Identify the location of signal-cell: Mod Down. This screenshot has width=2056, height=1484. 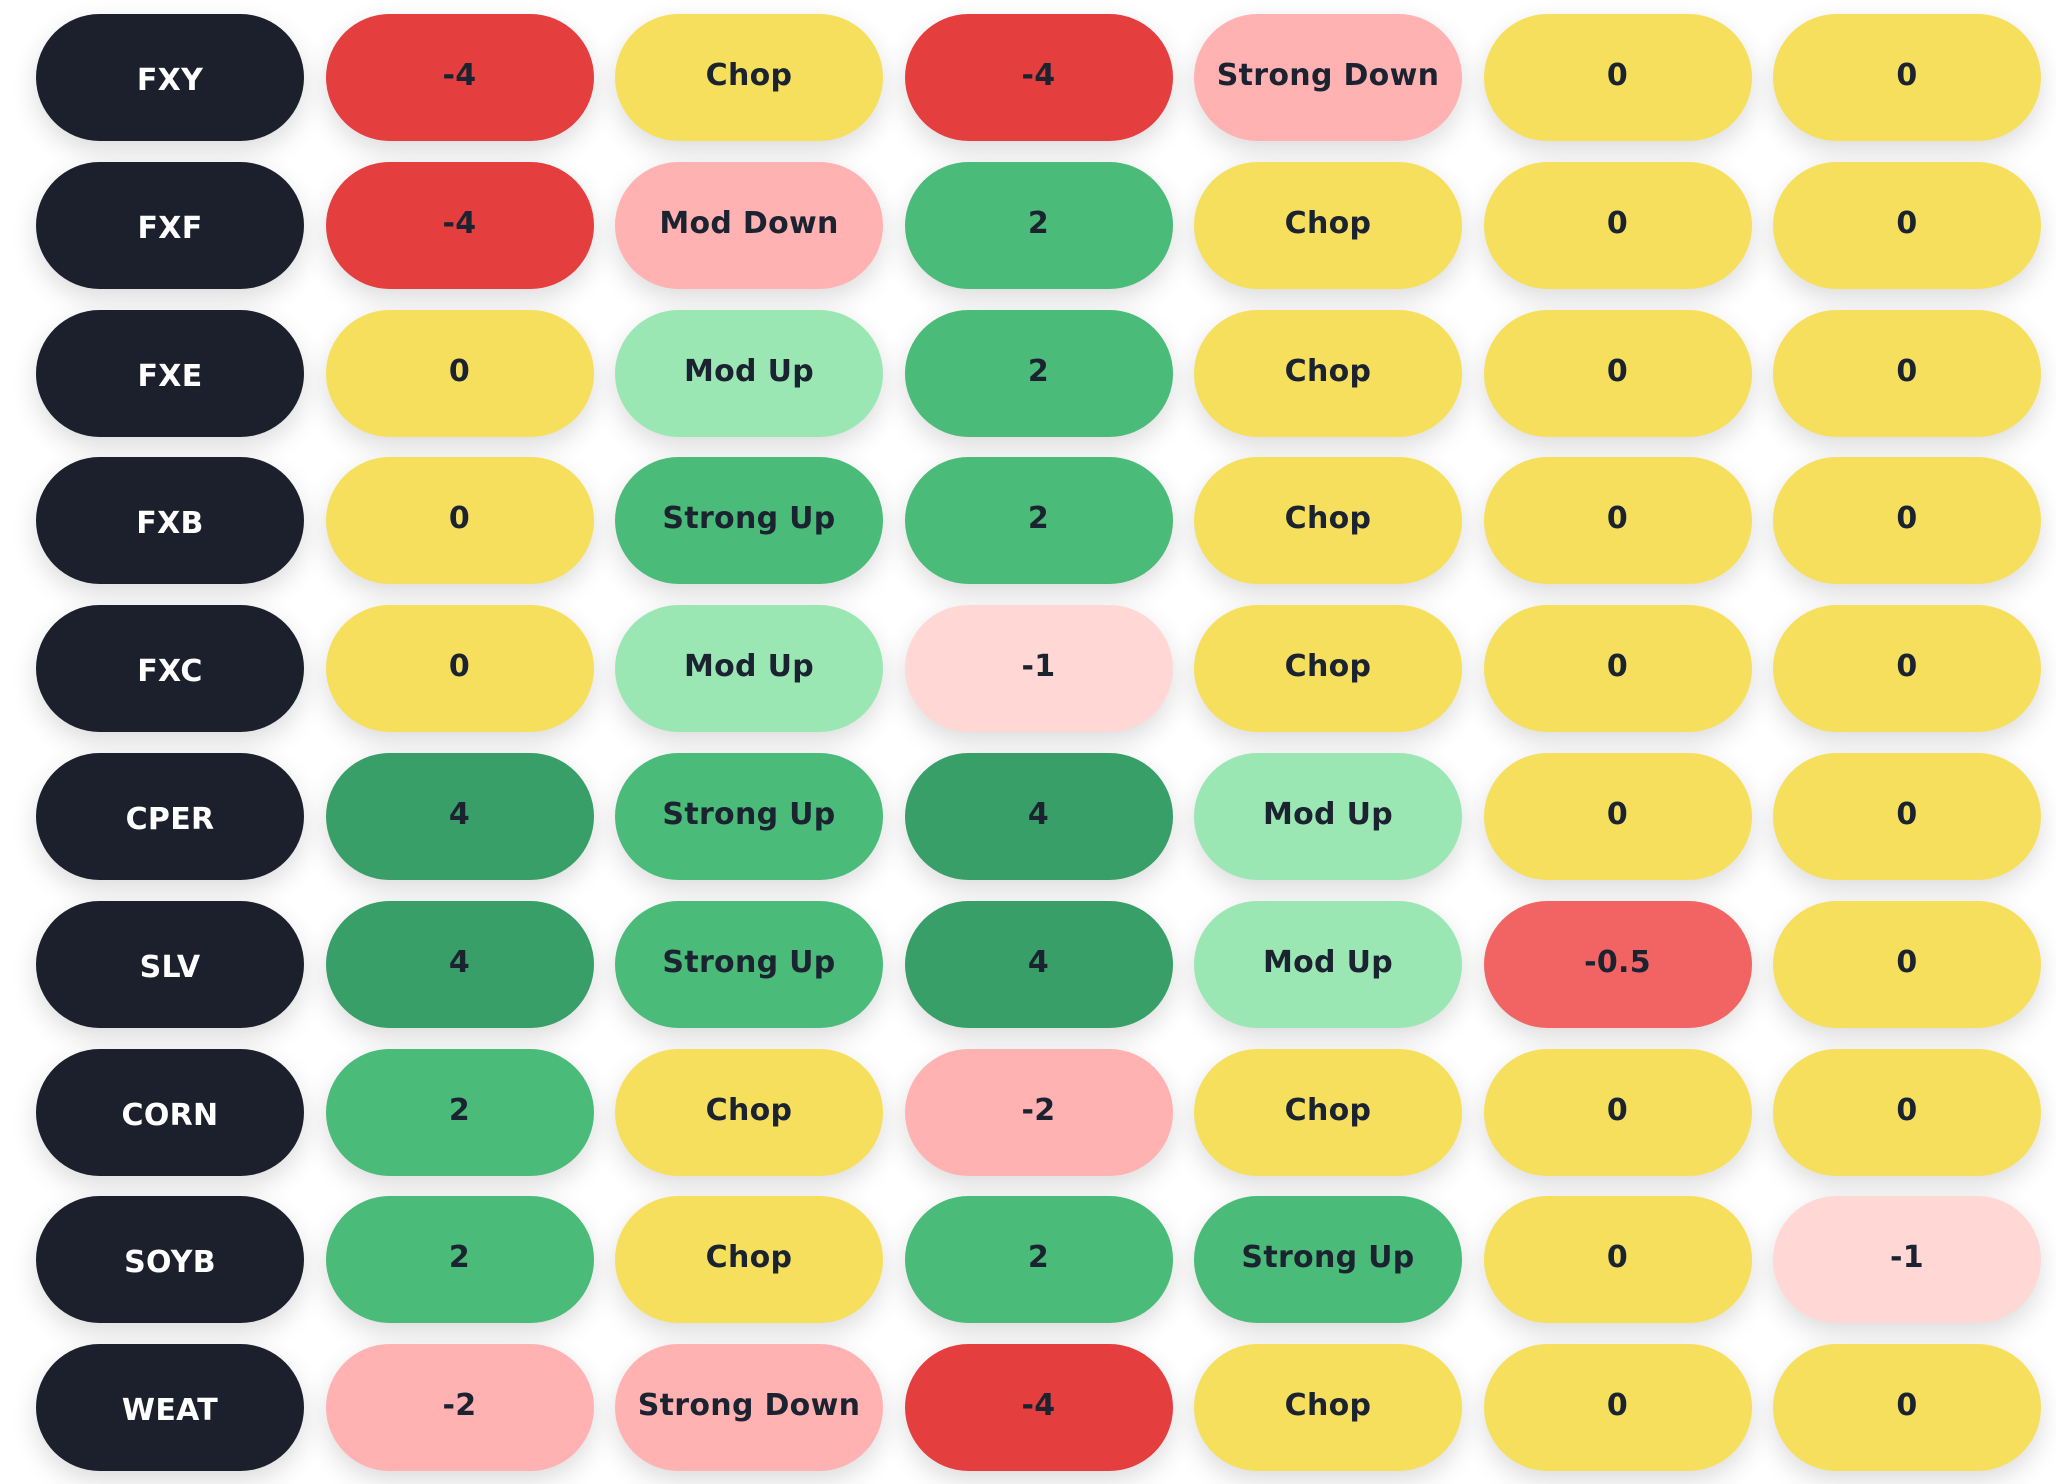
(749, 225).